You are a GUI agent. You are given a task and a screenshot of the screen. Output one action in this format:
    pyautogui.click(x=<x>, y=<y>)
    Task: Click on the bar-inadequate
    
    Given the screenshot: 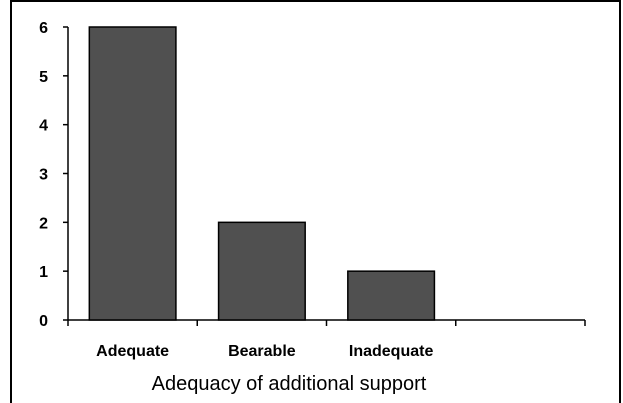 What is the action you would take?
    pyautogui.click(x=391, y=295)
    